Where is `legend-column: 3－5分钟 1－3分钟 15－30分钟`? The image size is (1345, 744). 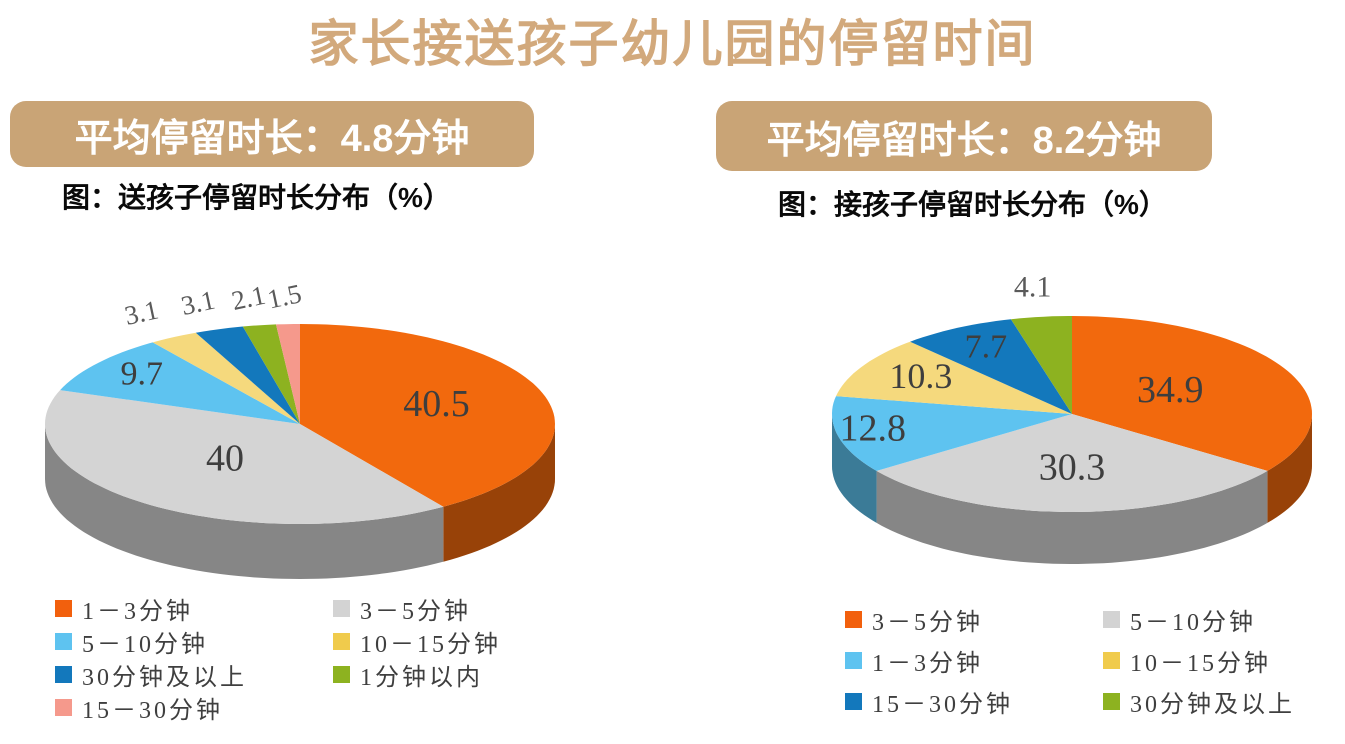
legend-column: 3－5分钟 1－3分钟 15－30分钟 is located at coordinates (974, 667).